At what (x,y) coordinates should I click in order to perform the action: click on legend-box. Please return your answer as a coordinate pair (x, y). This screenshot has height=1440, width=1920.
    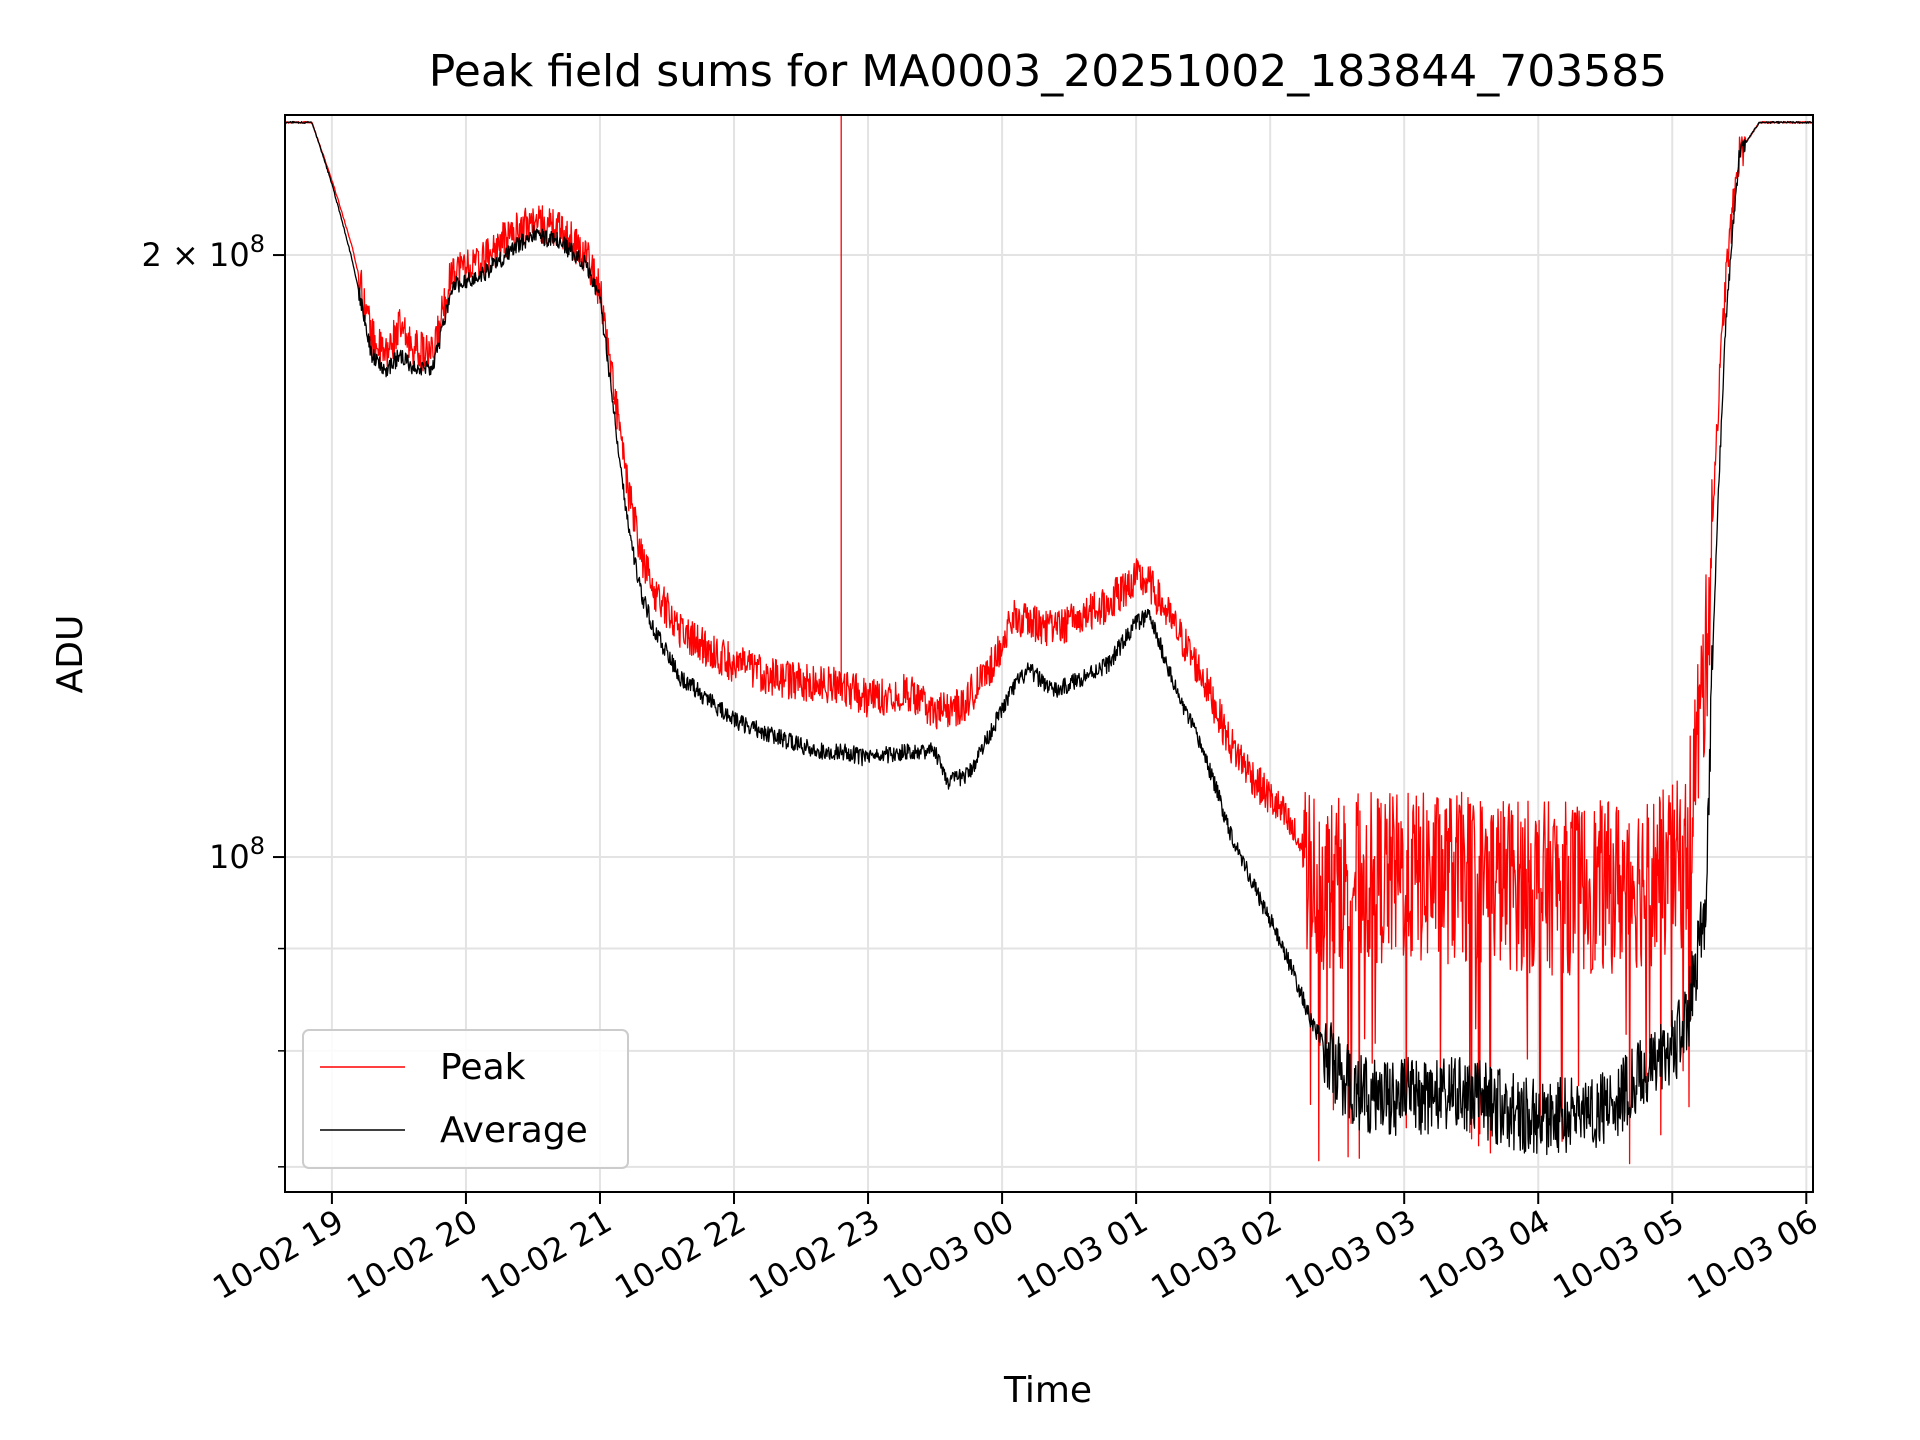
    Looking at the image, I should click on (465, 1099).